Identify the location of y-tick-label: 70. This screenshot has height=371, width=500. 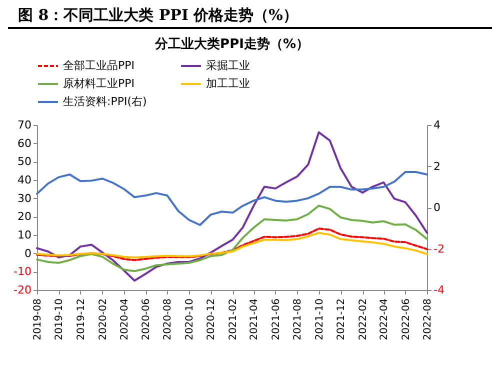
(25, 125).